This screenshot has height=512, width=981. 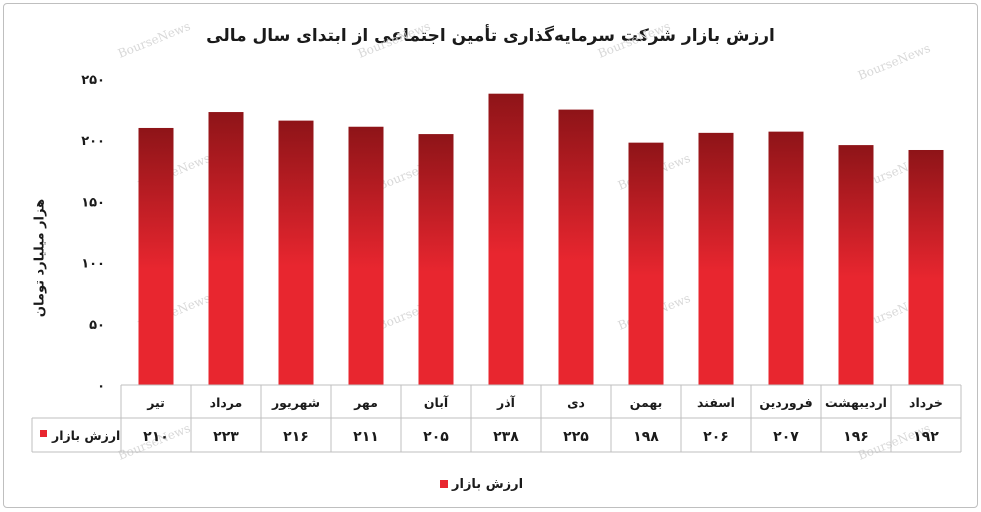 I want to click on category-label: مهر, so click(x=365, y=402).